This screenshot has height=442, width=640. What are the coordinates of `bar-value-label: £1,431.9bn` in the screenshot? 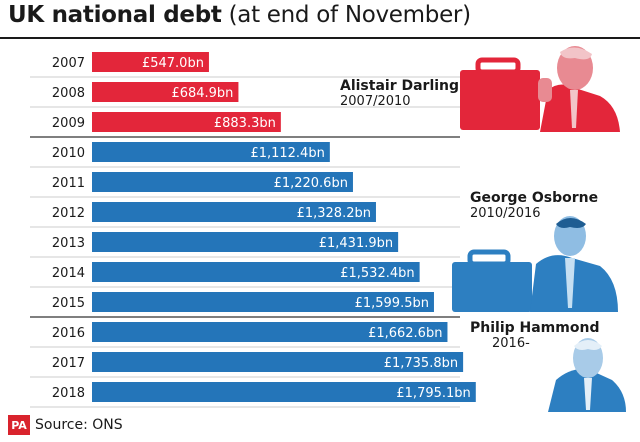 It's located at (356, 243).